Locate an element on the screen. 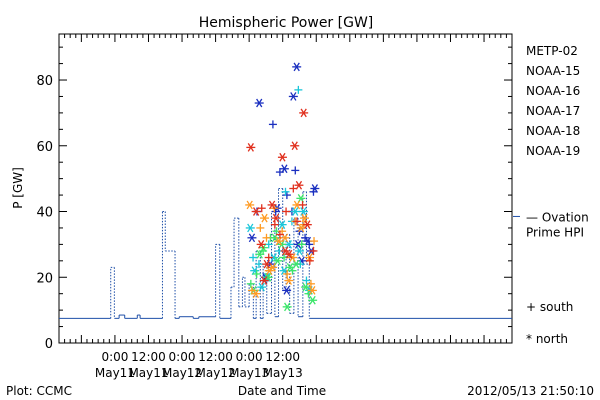 The height and width of the screenshot is (400, 600). legend-entry: NOAA-19 is located at coordinates (553, 151).